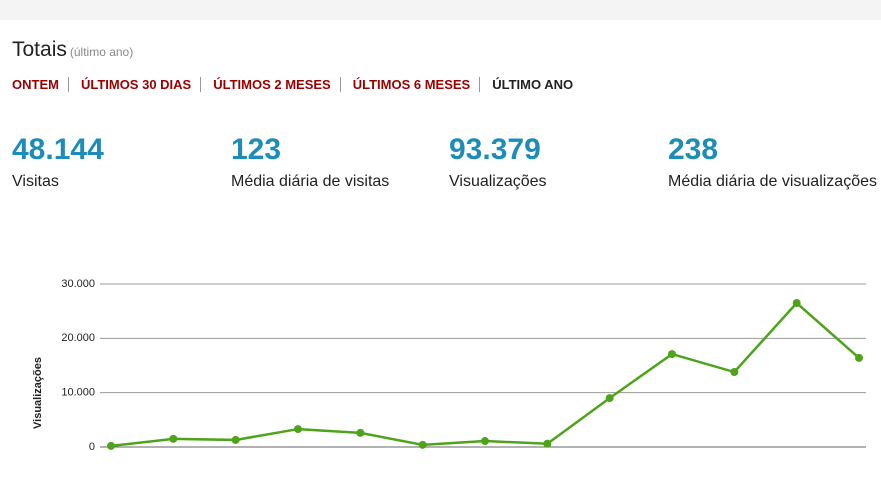 This screenshot has height=496, width=881. Describe the element at coordinates (78, 338) in the screenshot. I see `y-tick-label: 20.000` at that location.